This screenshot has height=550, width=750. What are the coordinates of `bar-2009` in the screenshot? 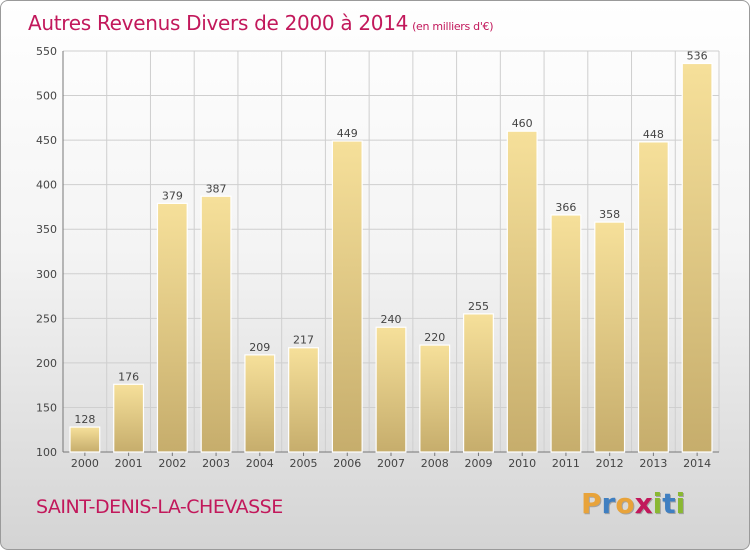 It's located at (478, 383).